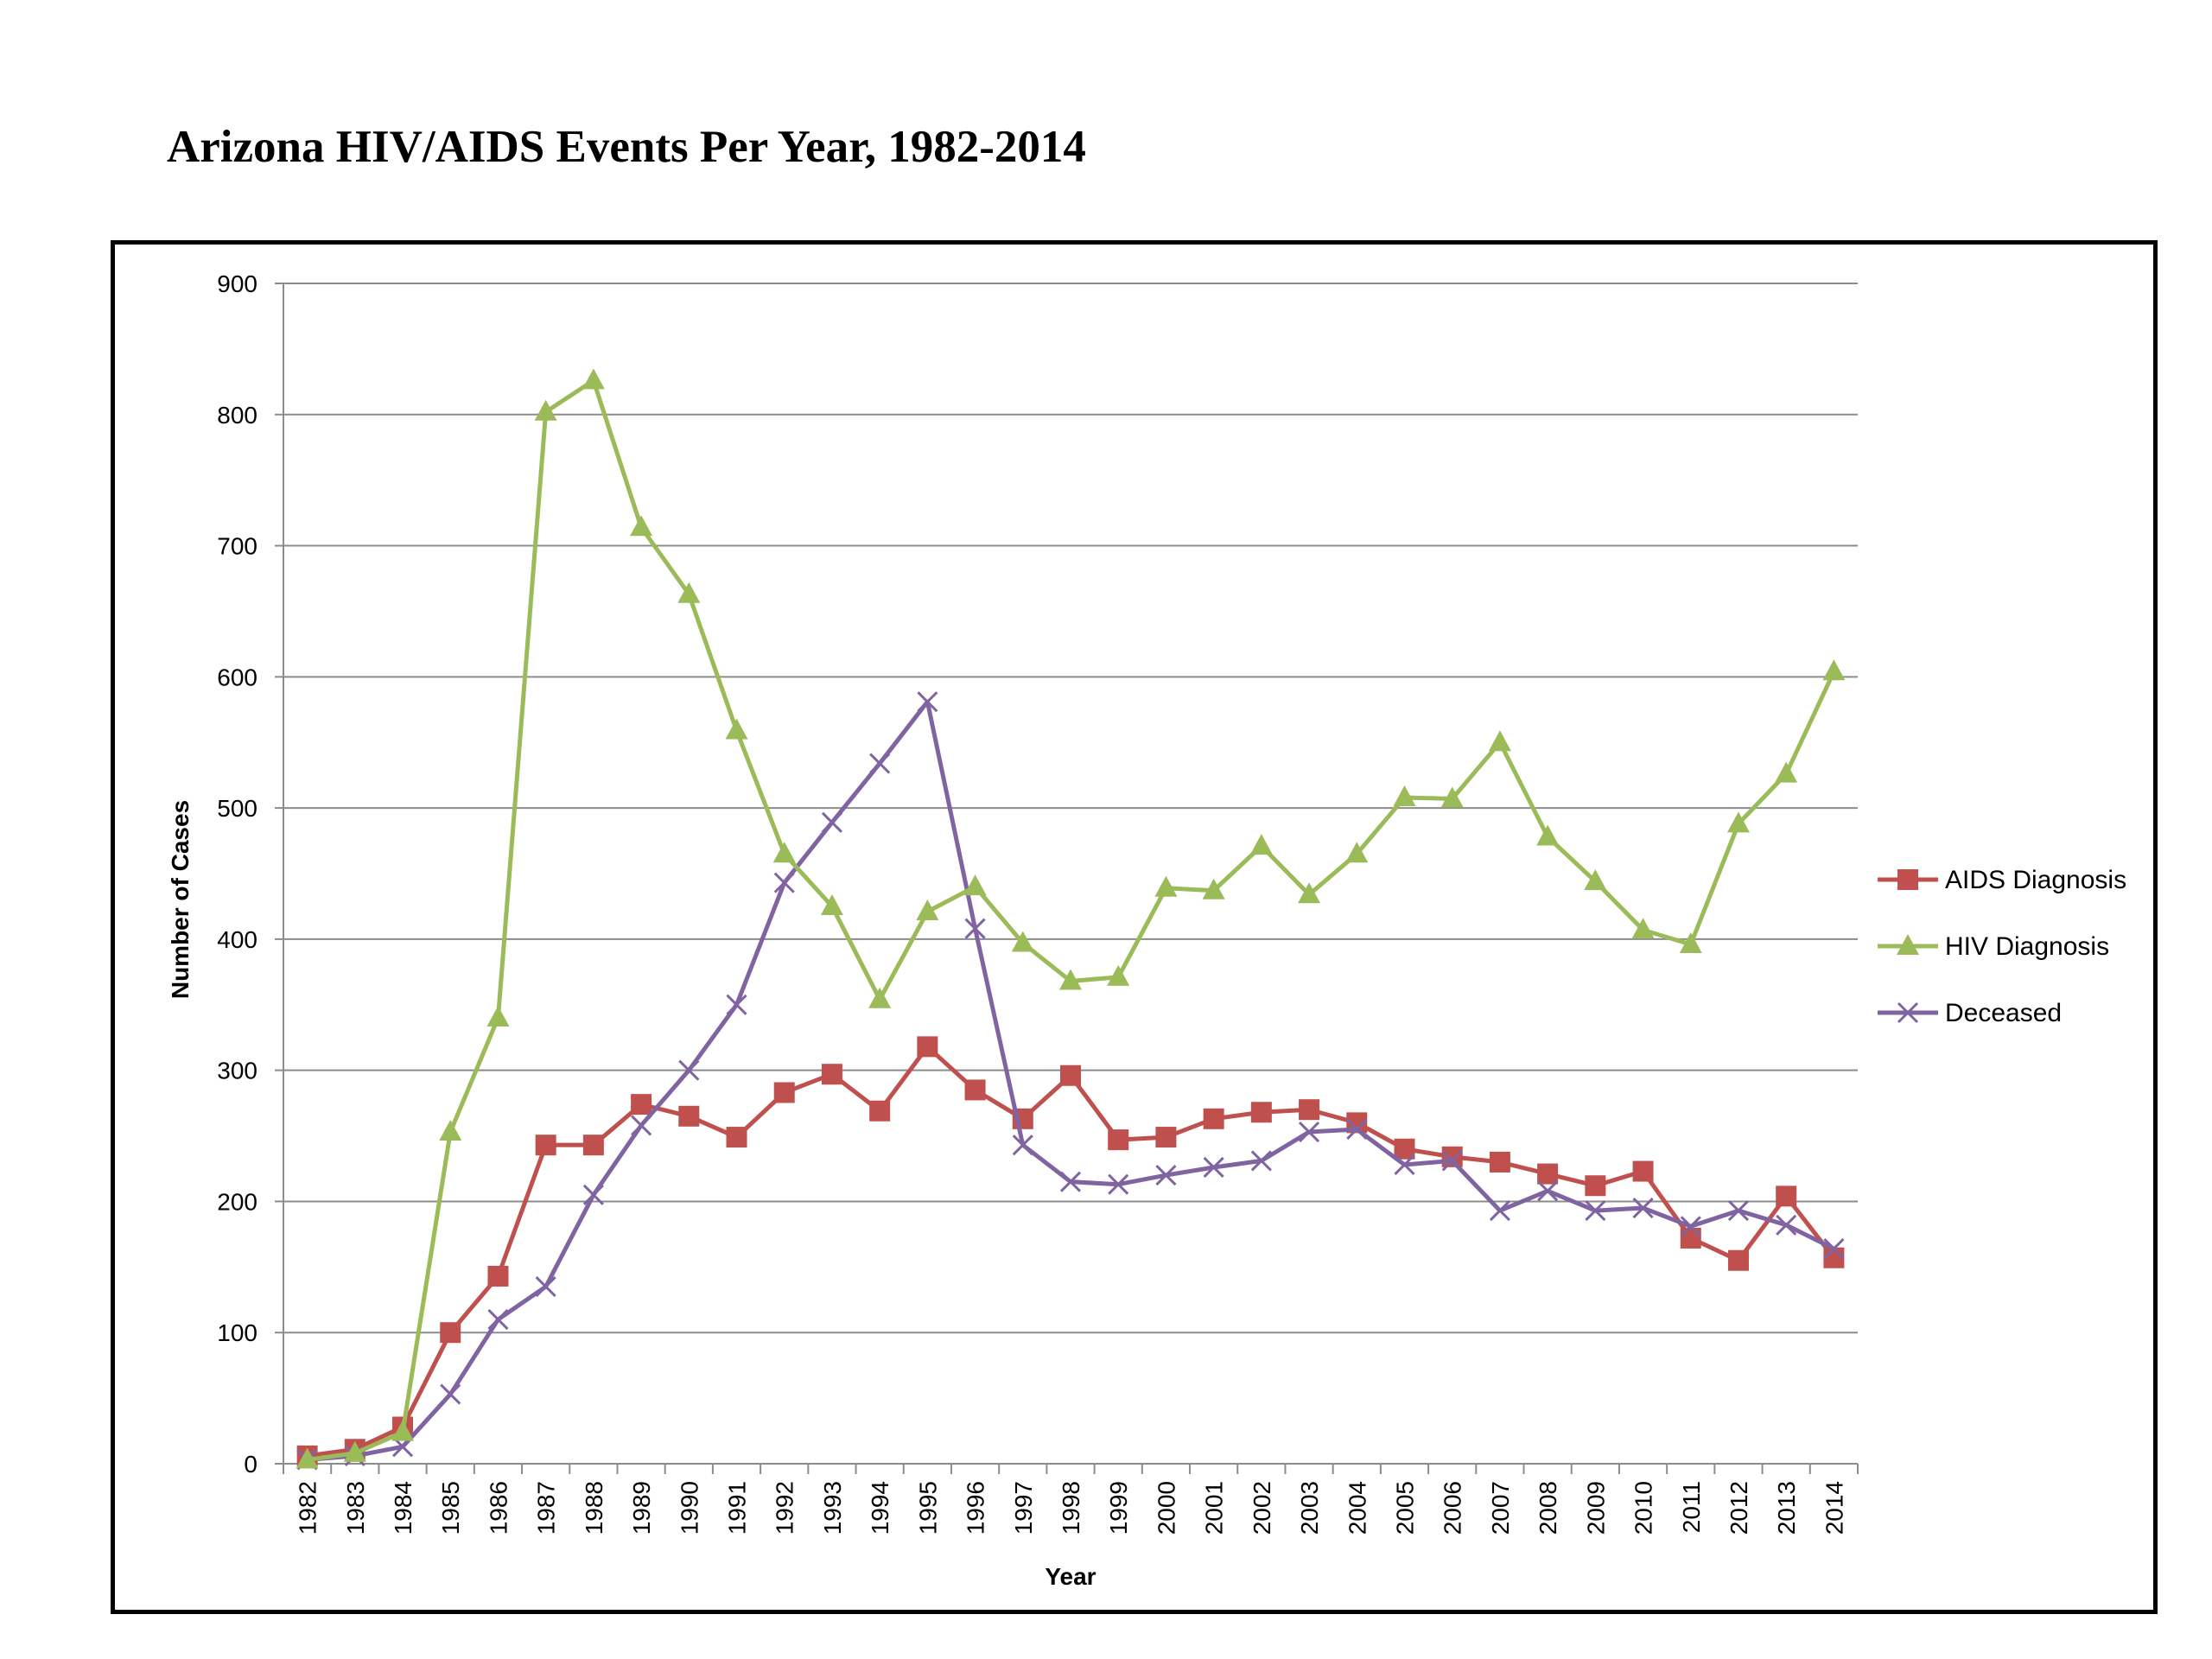  I want to click on x-tick-label: 2007, so click(1500, 1508).